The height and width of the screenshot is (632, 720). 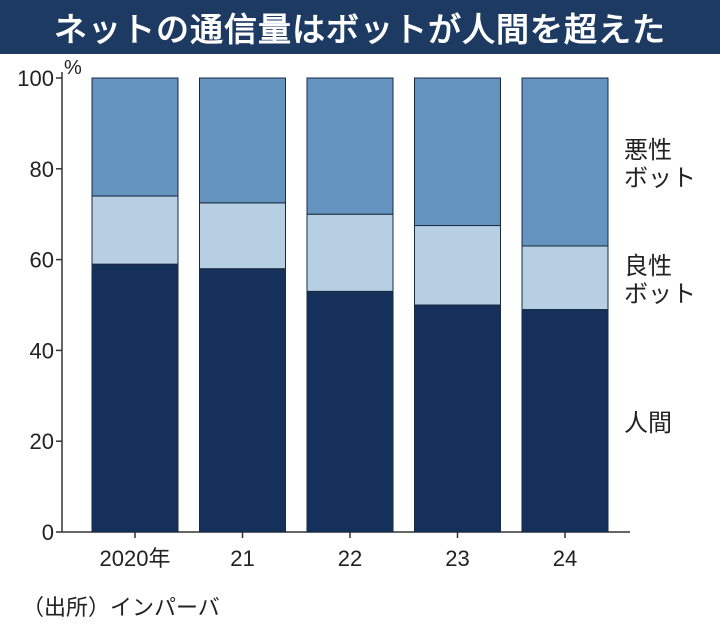 I want to click on series-label: 悪性, so click(x=648, y=150).